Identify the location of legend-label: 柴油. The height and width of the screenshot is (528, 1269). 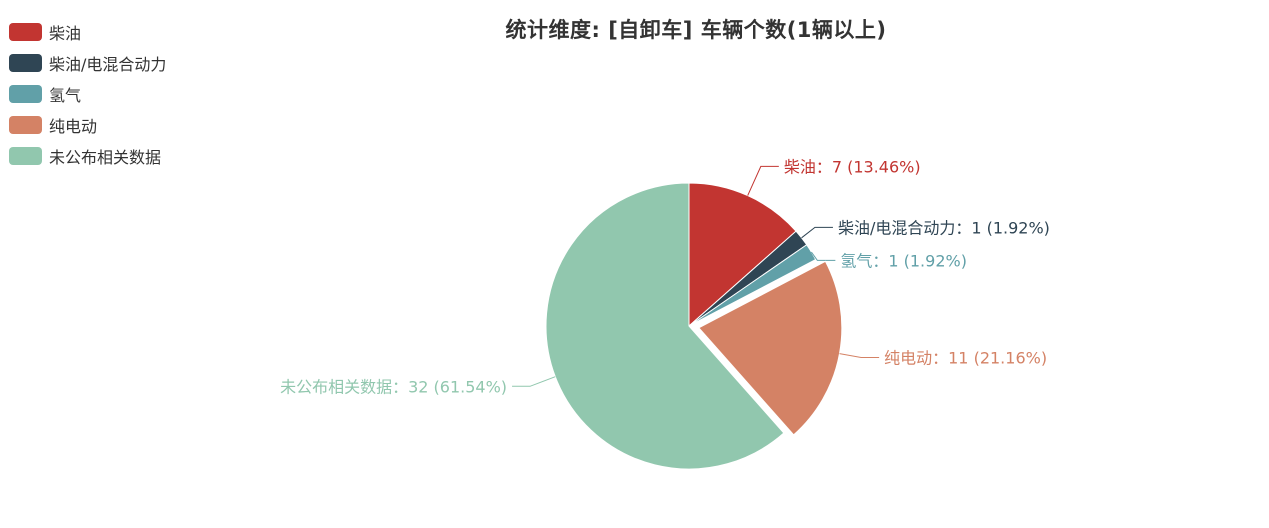
(65, 33).